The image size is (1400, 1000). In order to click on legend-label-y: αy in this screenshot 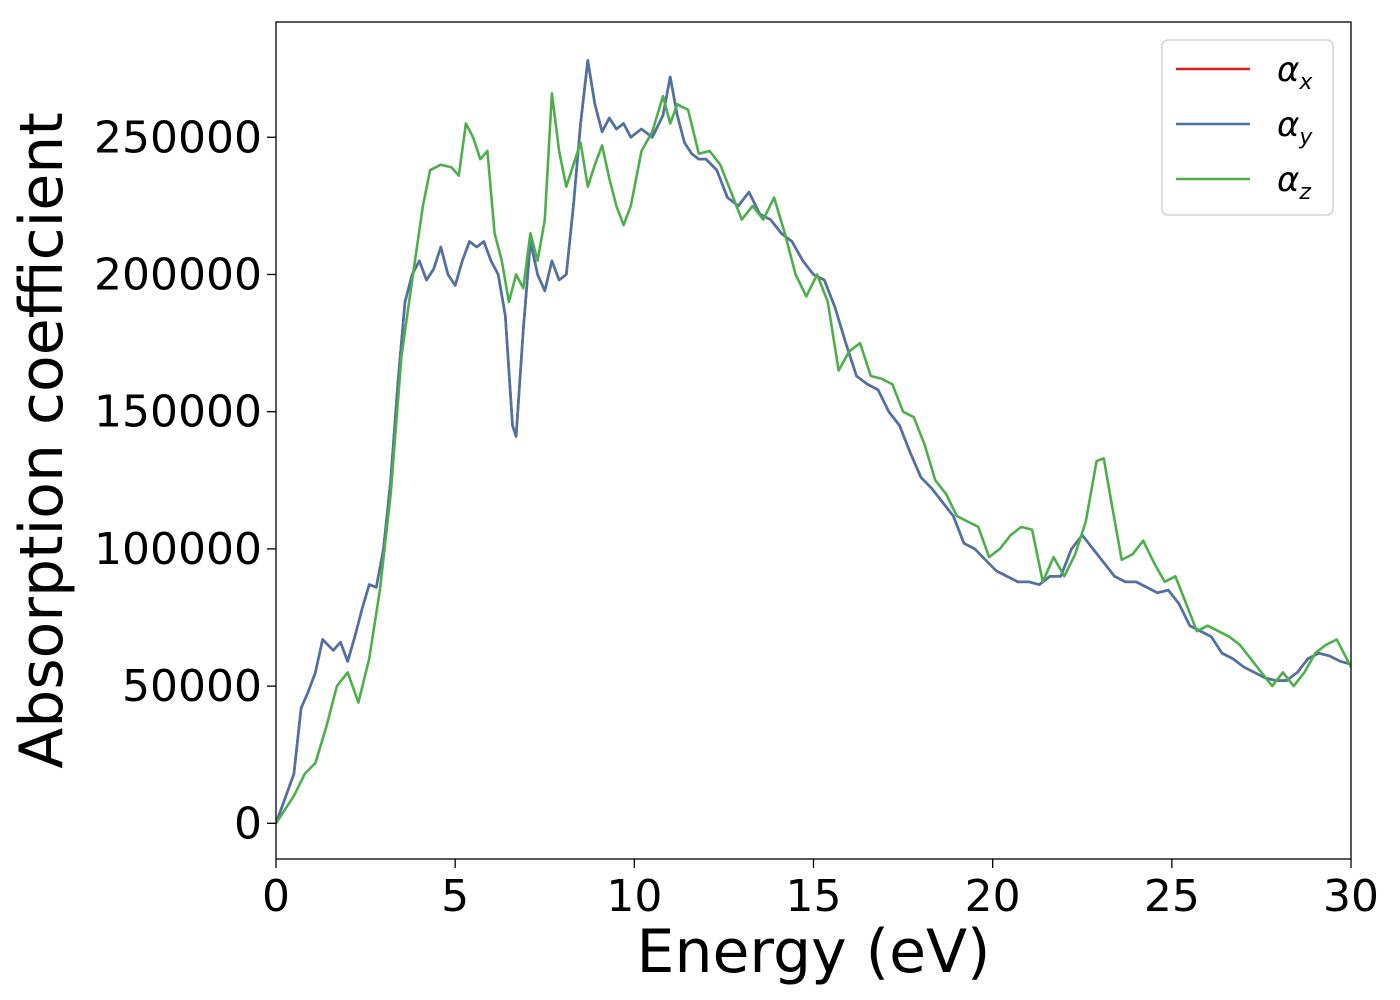, I will do `click(1295, 127)`.